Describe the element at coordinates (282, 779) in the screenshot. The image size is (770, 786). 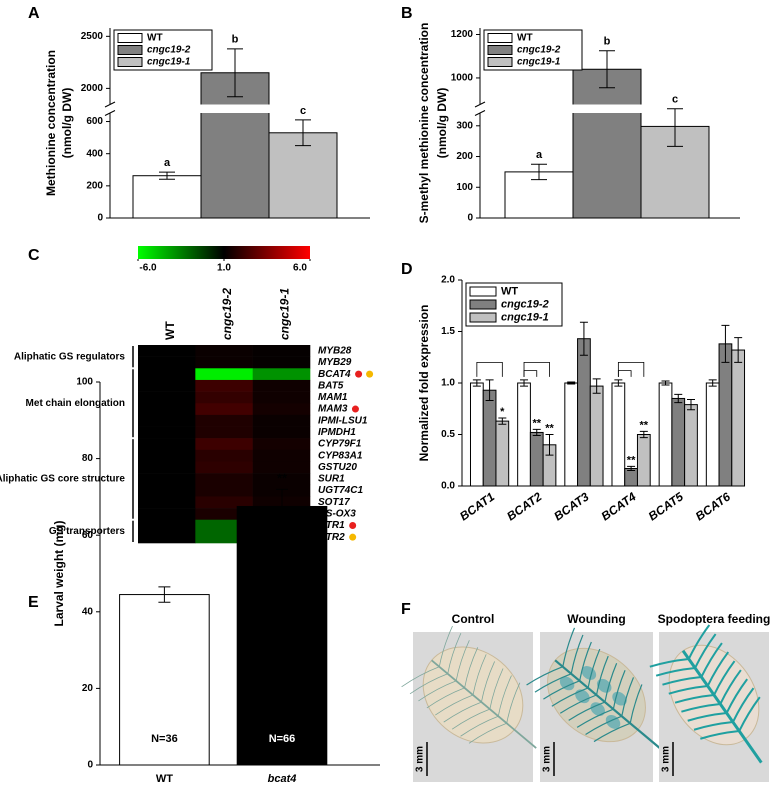
I see `x-tick-label: bcat4` at that location.